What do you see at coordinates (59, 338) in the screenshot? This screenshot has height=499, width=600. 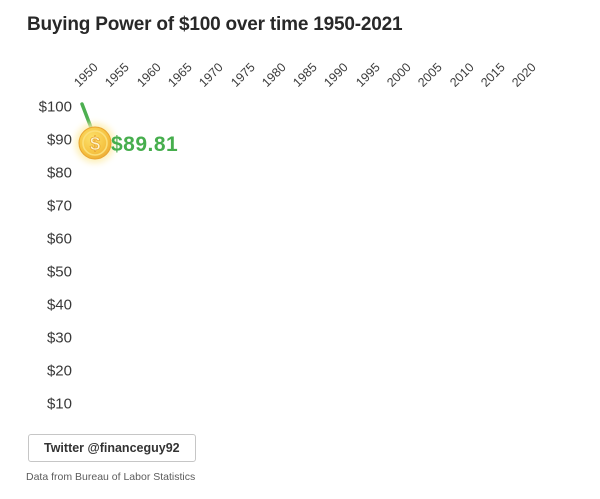 I see `y-tick-label: $30` at bounding box center [59, 338].